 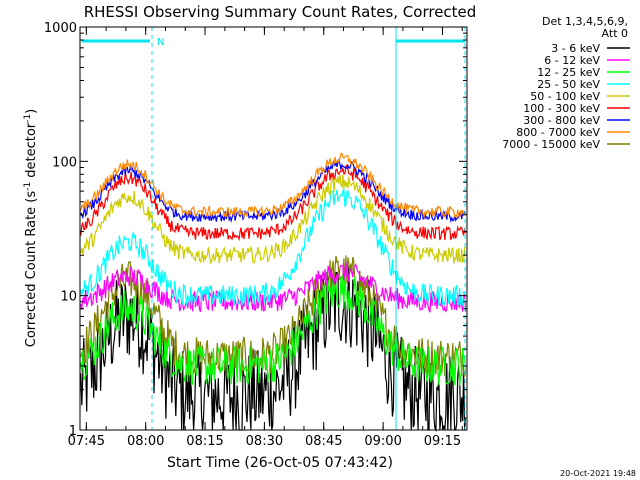 I want to click on x-tick-label: 08:15, so click(x=204, y=441).